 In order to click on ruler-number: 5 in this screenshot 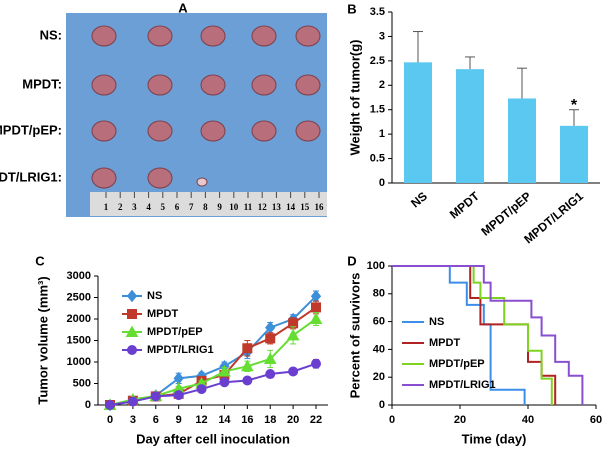, I will do `click(163, 207)`.